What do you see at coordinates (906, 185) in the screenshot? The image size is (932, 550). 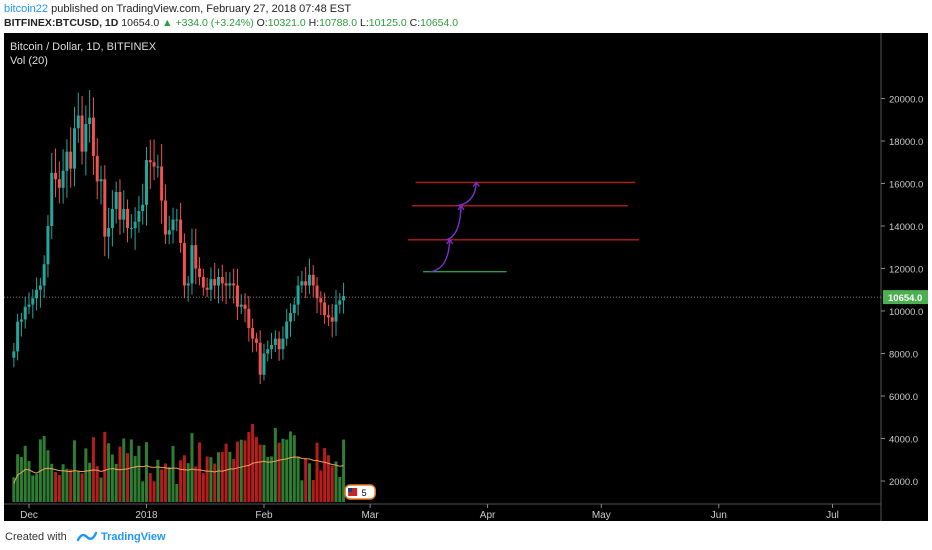 I see `price-tick-label: 16000.0` at bounding box center [906, 185].